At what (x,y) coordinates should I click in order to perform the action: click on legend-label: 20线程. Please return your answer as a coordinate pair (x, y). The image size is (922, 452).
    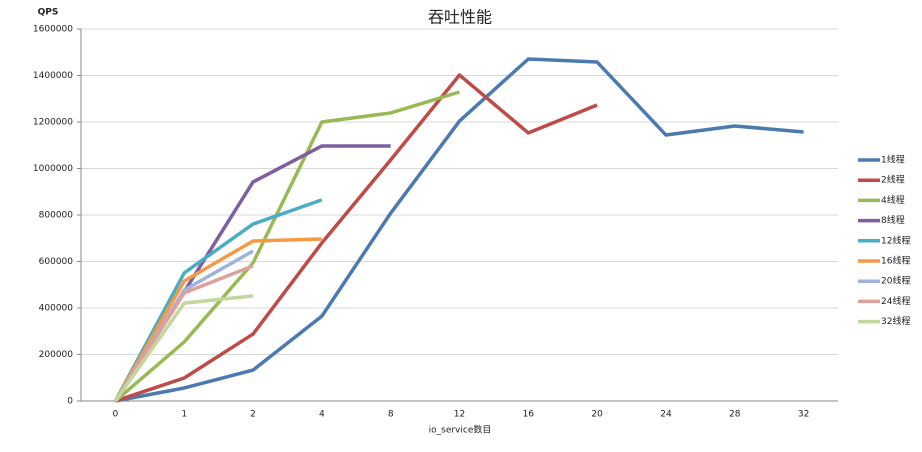
    Looking at the image, I should click on (895, 281).